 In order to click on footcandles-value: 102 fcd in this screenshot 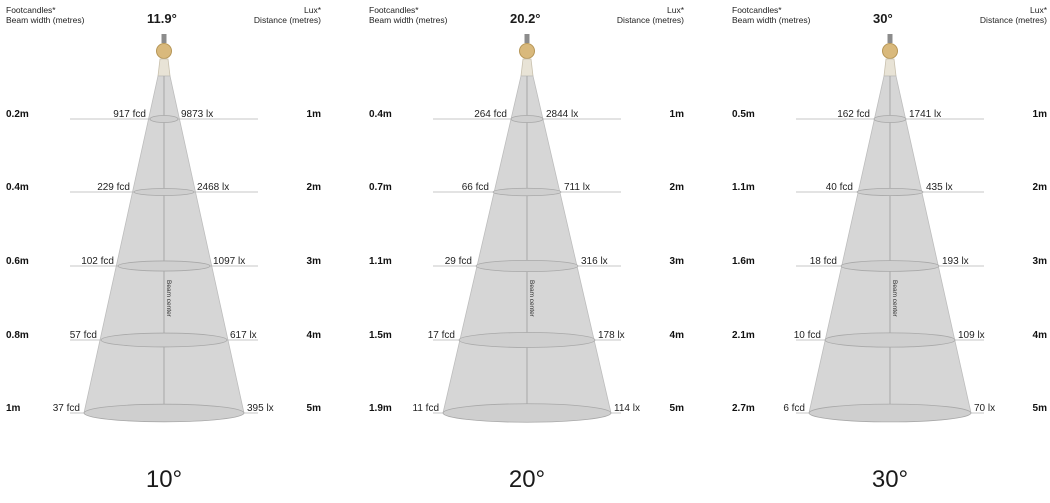, I will do `click(97, 261)`.